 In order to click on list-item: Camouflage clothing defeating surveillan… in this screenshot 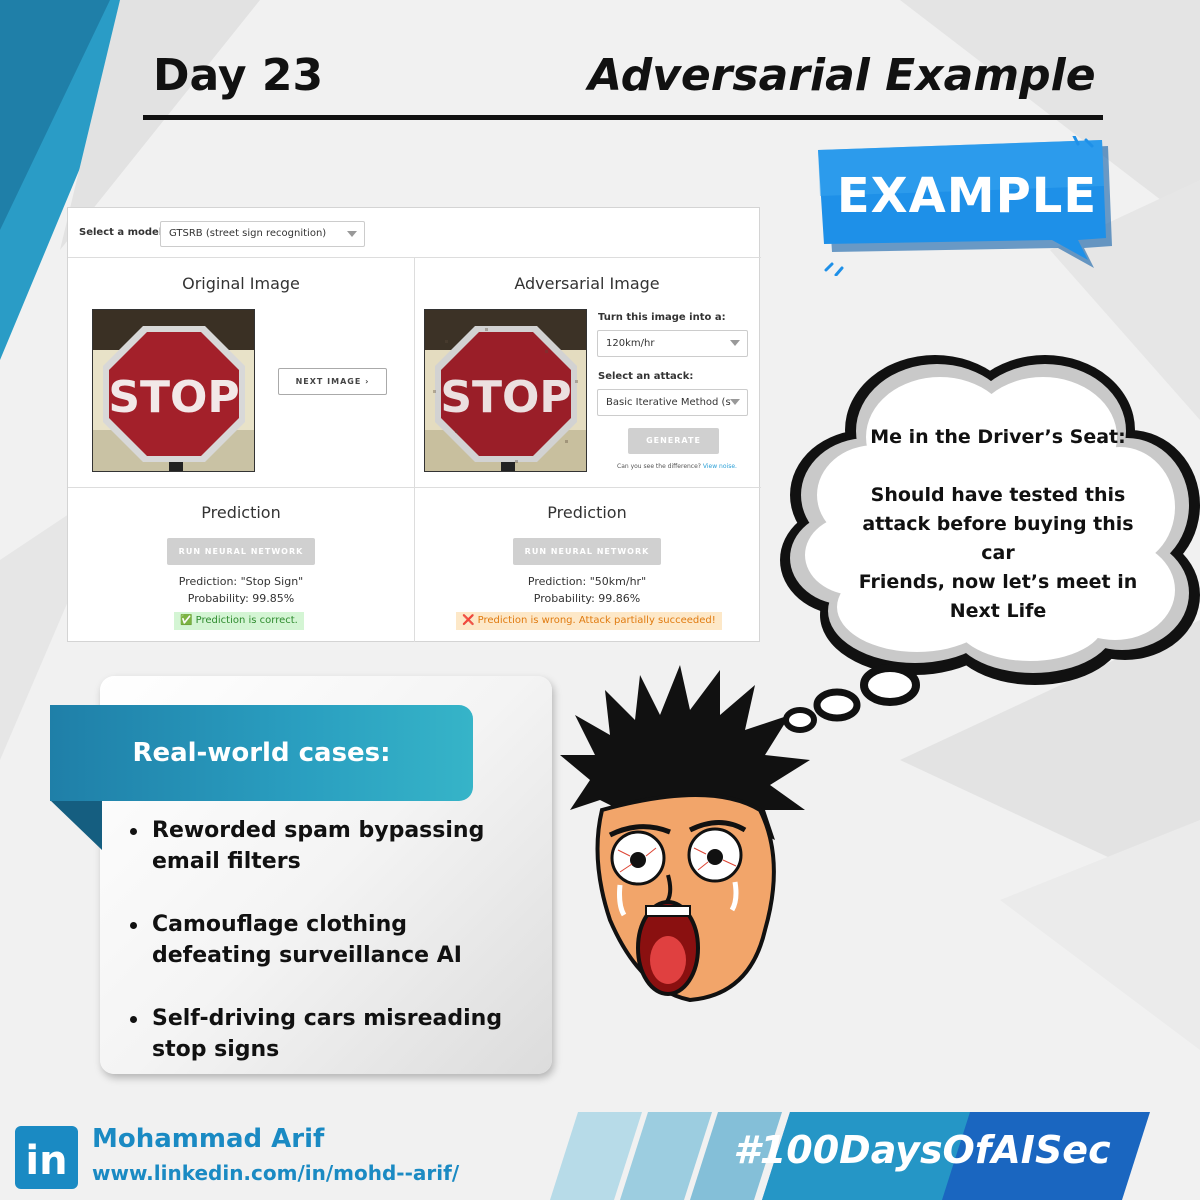, I will do `click(330, 940)`.